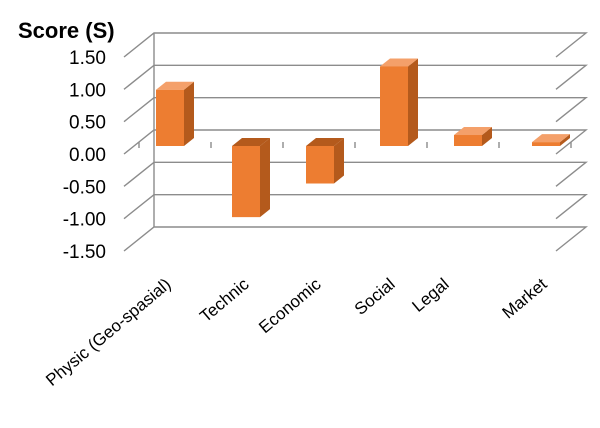 The width and height of the screenshot is (600, 428). What do you see at coordinates (87, 58) in the screenshot?
I see `y-tick-label: 1.50` at bounding box center [87, 58].